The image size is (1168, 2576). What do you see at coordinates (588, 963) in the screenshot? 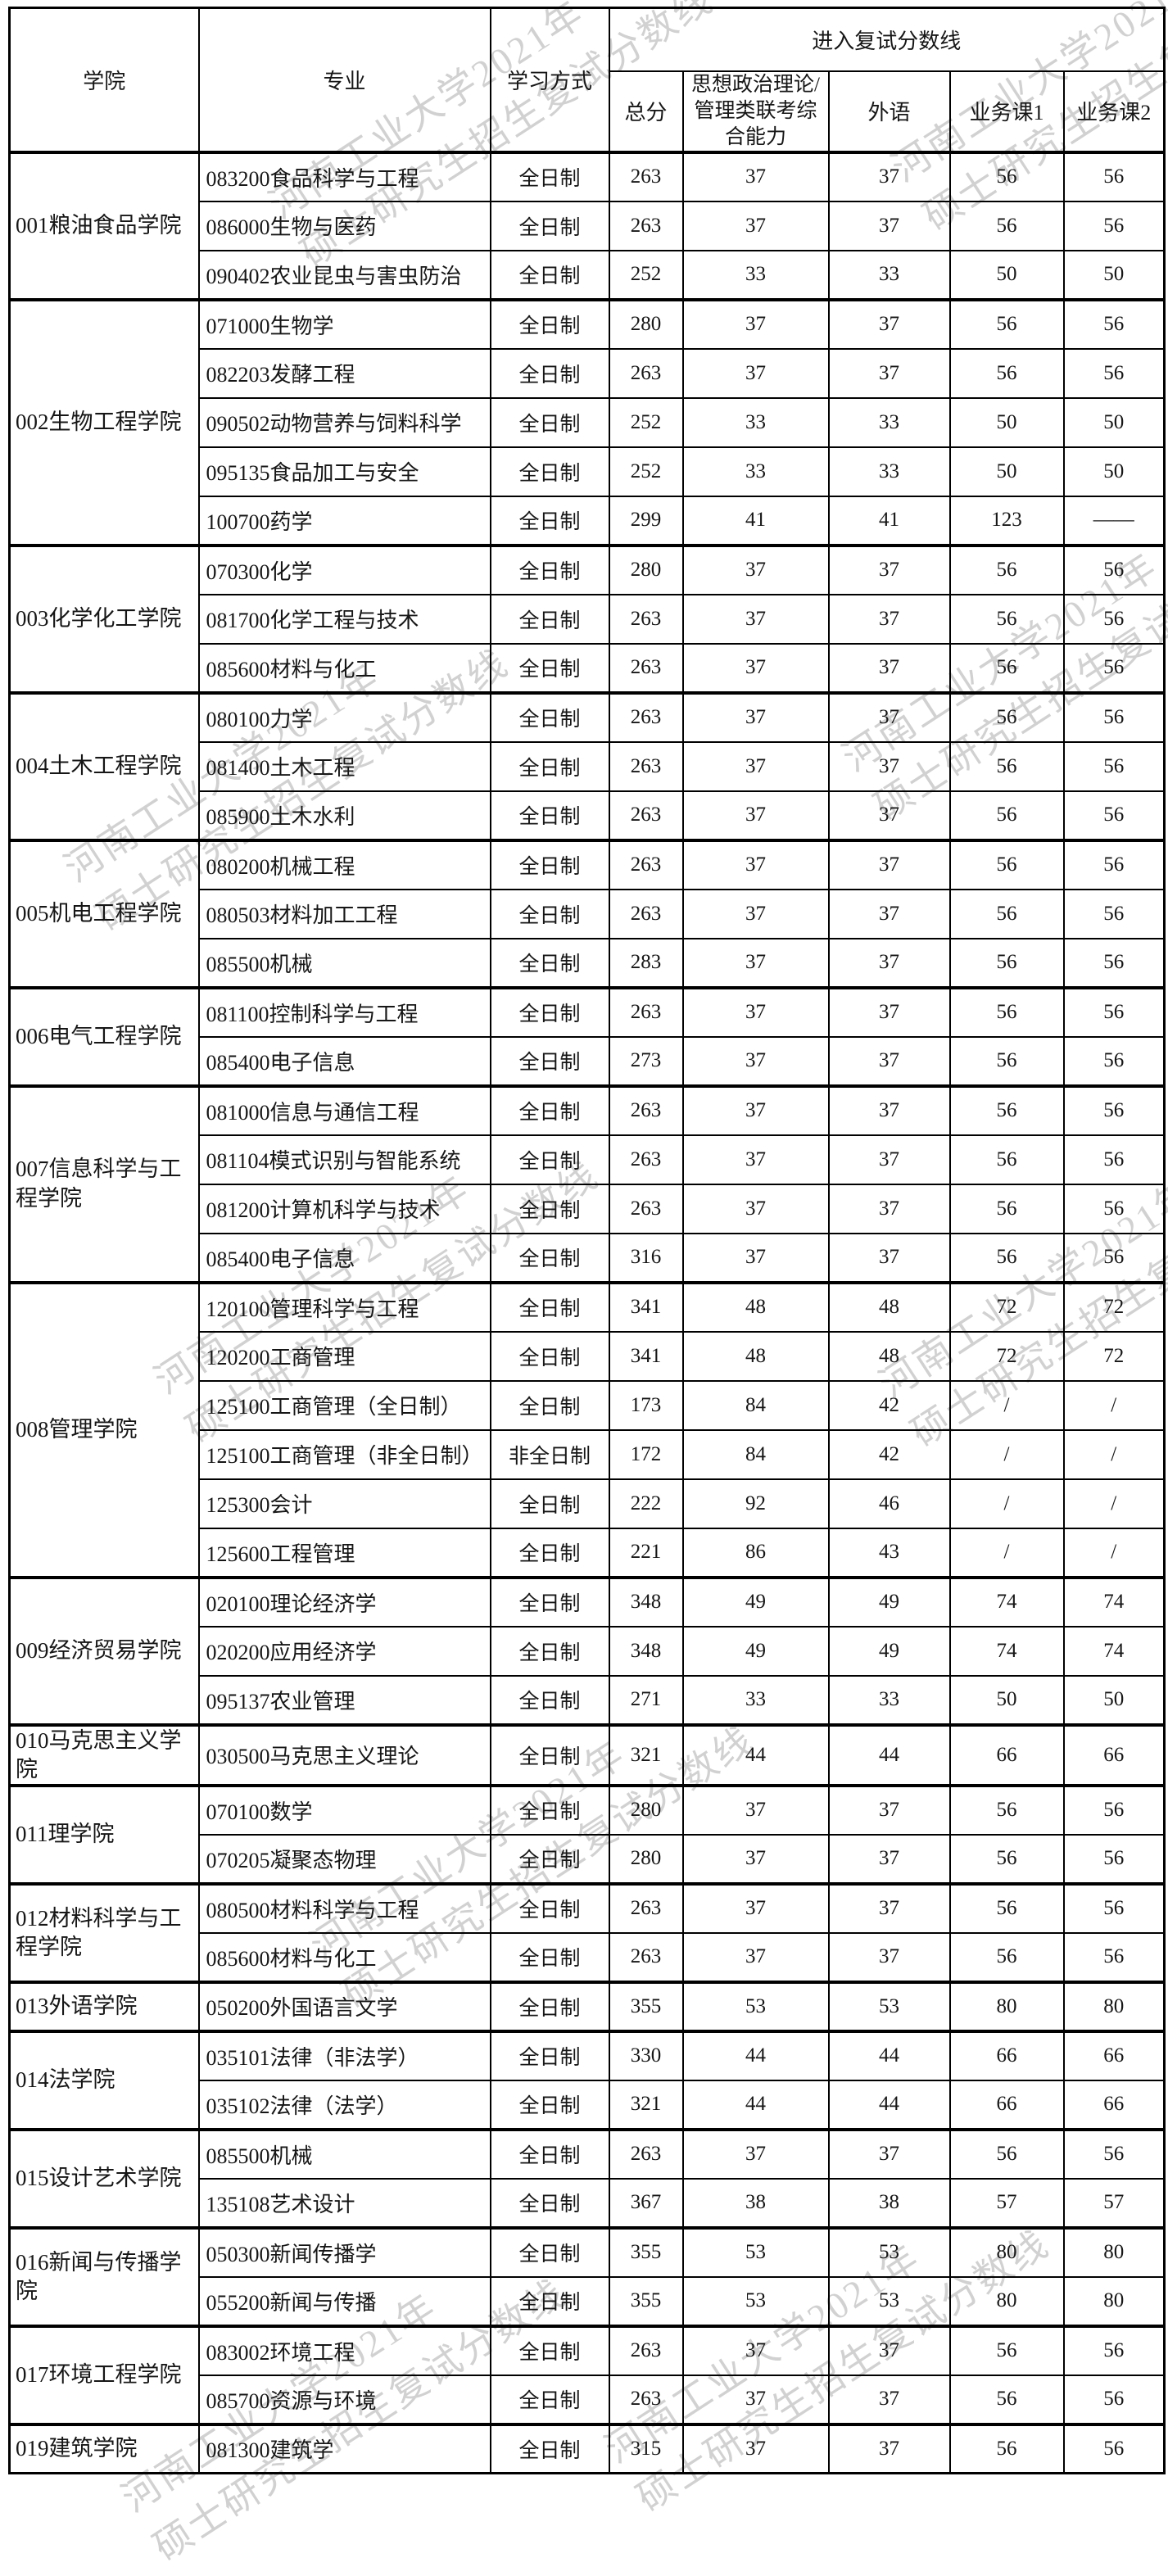
I see `table-row: 085500机械 全日制 283 37 37 56 56` at bounding box center [588, 963].